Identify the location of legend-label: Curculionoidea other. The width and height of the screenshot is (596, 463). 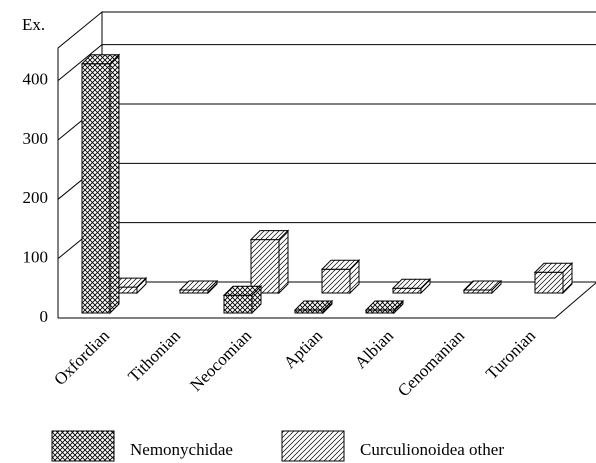
(432, 449).